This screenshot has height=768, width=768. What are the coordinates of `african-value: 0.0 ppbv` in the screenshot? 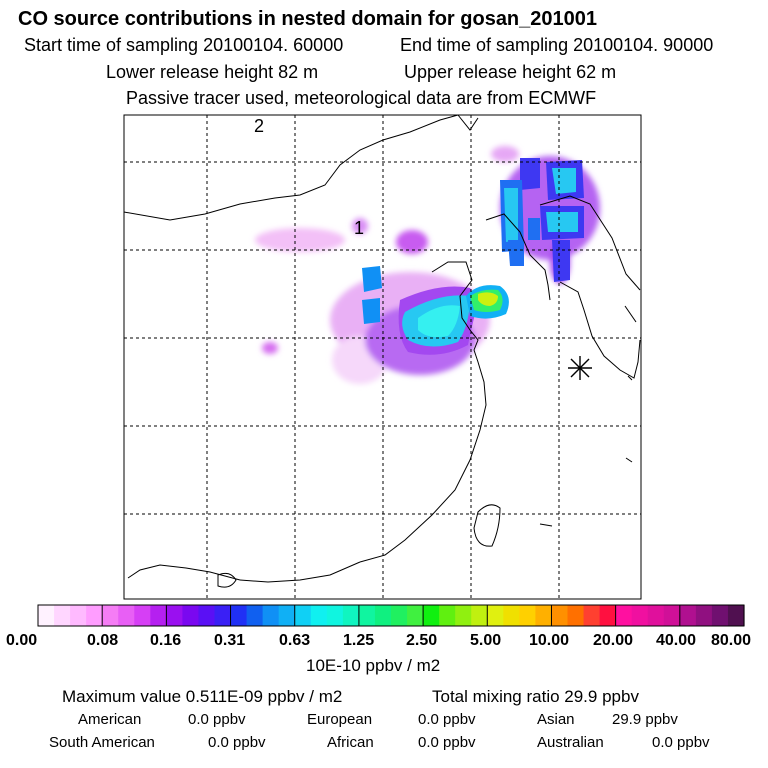 It's located at (447, 742).